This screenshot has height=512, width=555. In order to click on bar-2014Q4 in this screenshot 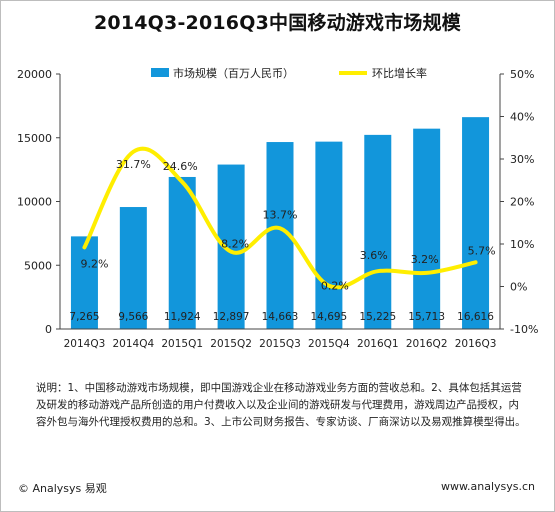, I will do `click(133, 268)`.